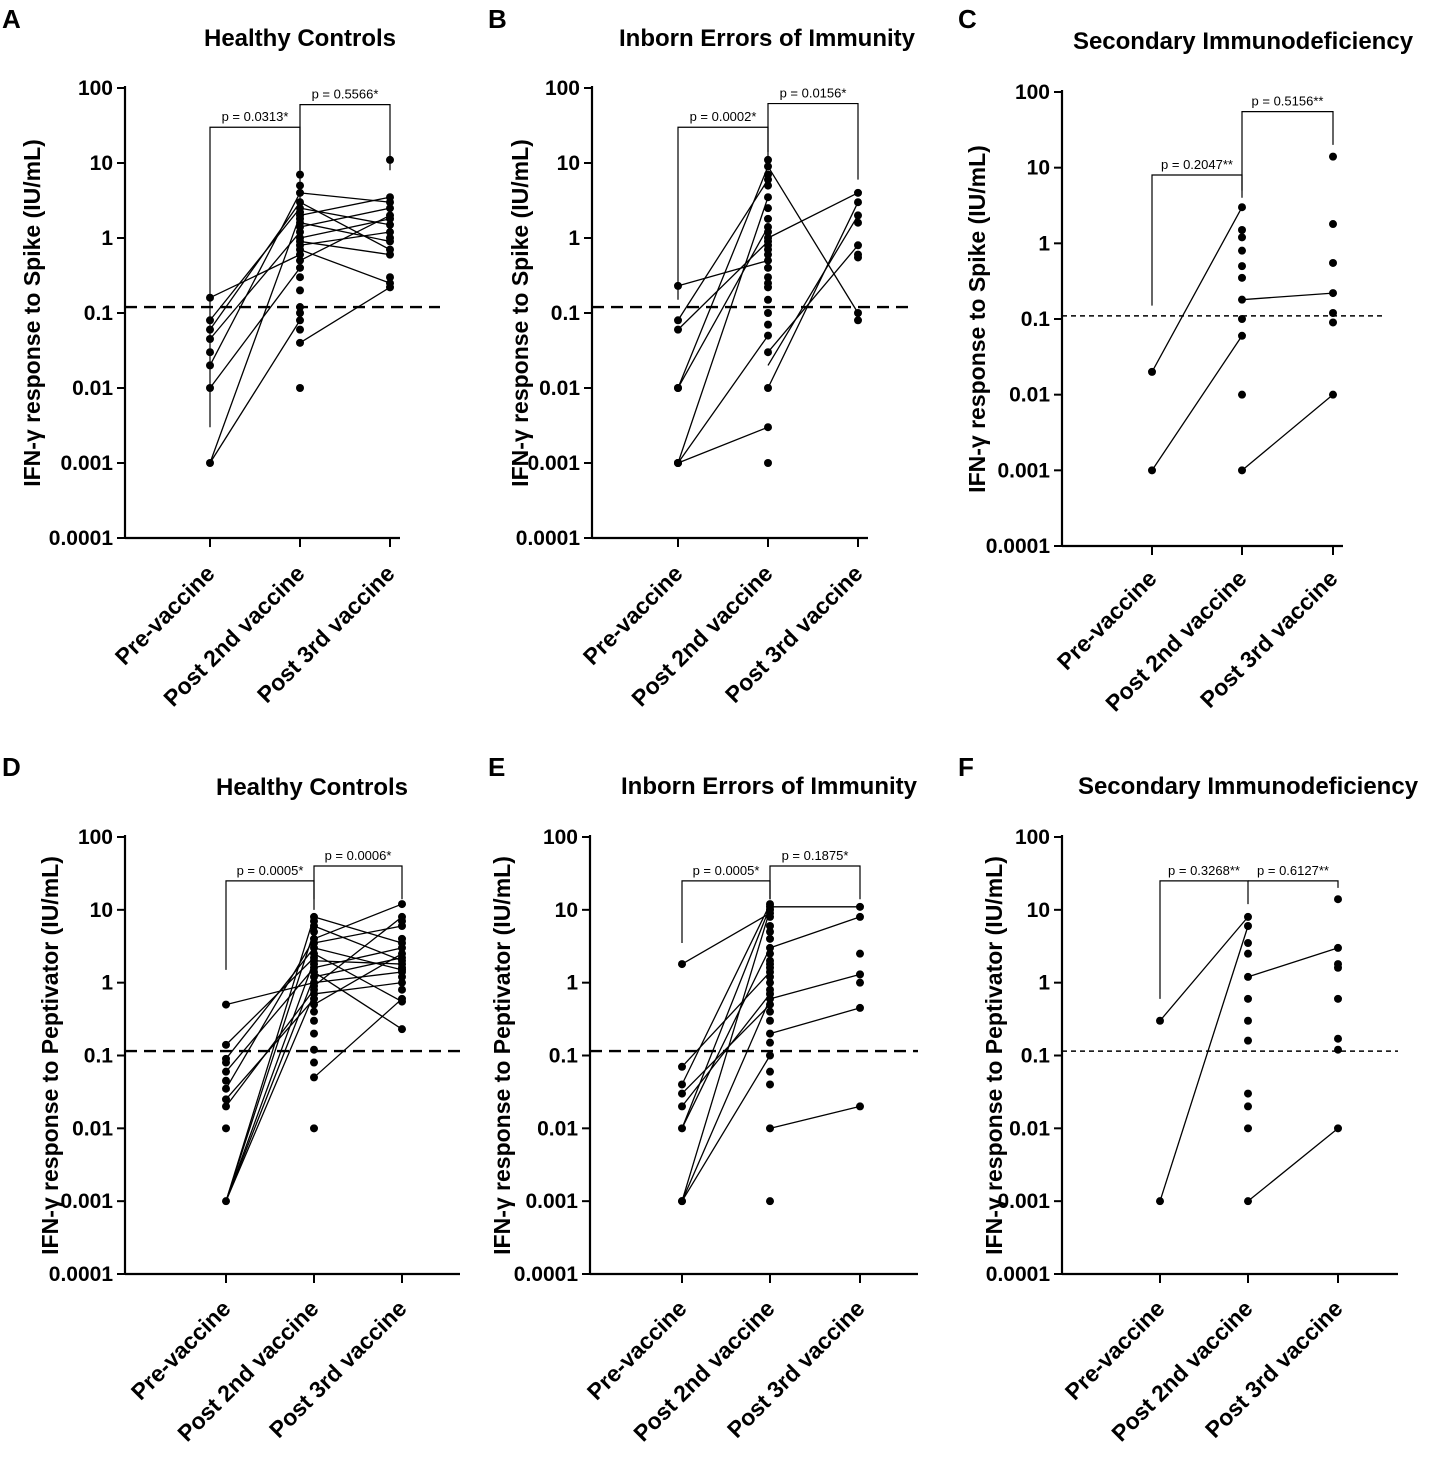  I want to click on y-axis-label: IFN-γ response to Peptivator (IU/mL), so click(50, 1055).